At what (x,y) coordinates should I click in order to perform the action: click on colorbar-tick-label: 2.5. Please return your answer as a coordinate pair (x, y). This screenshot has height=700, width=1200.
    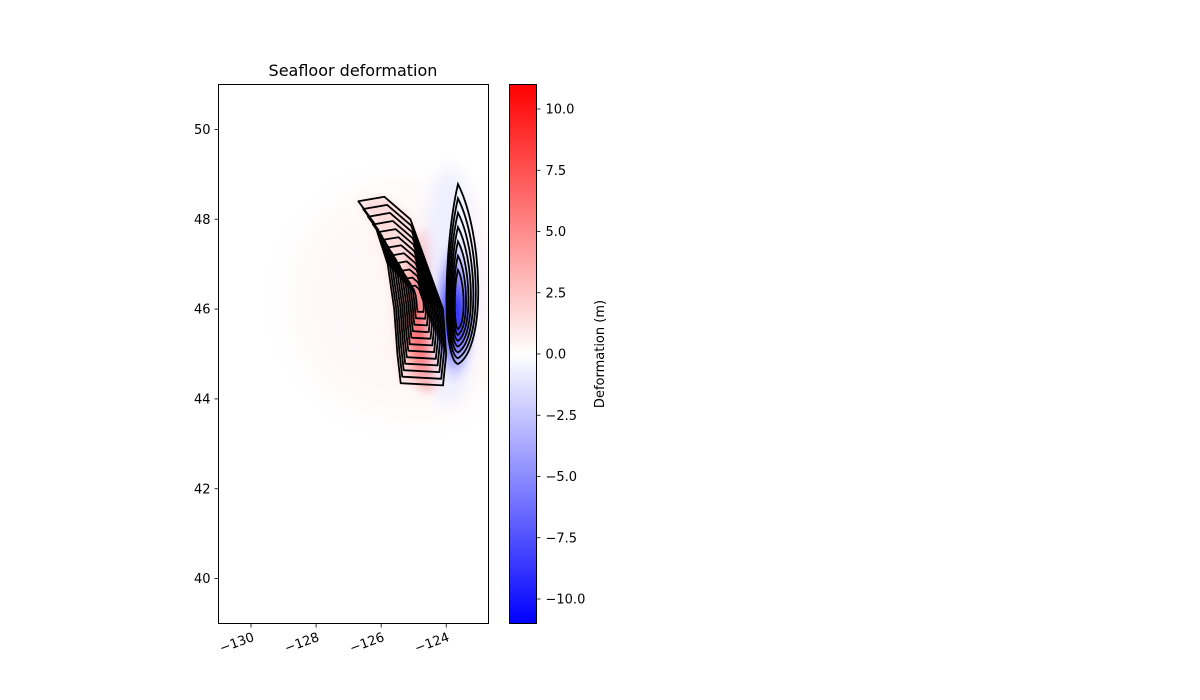
    Looking at the image, I should click on (556, 293).